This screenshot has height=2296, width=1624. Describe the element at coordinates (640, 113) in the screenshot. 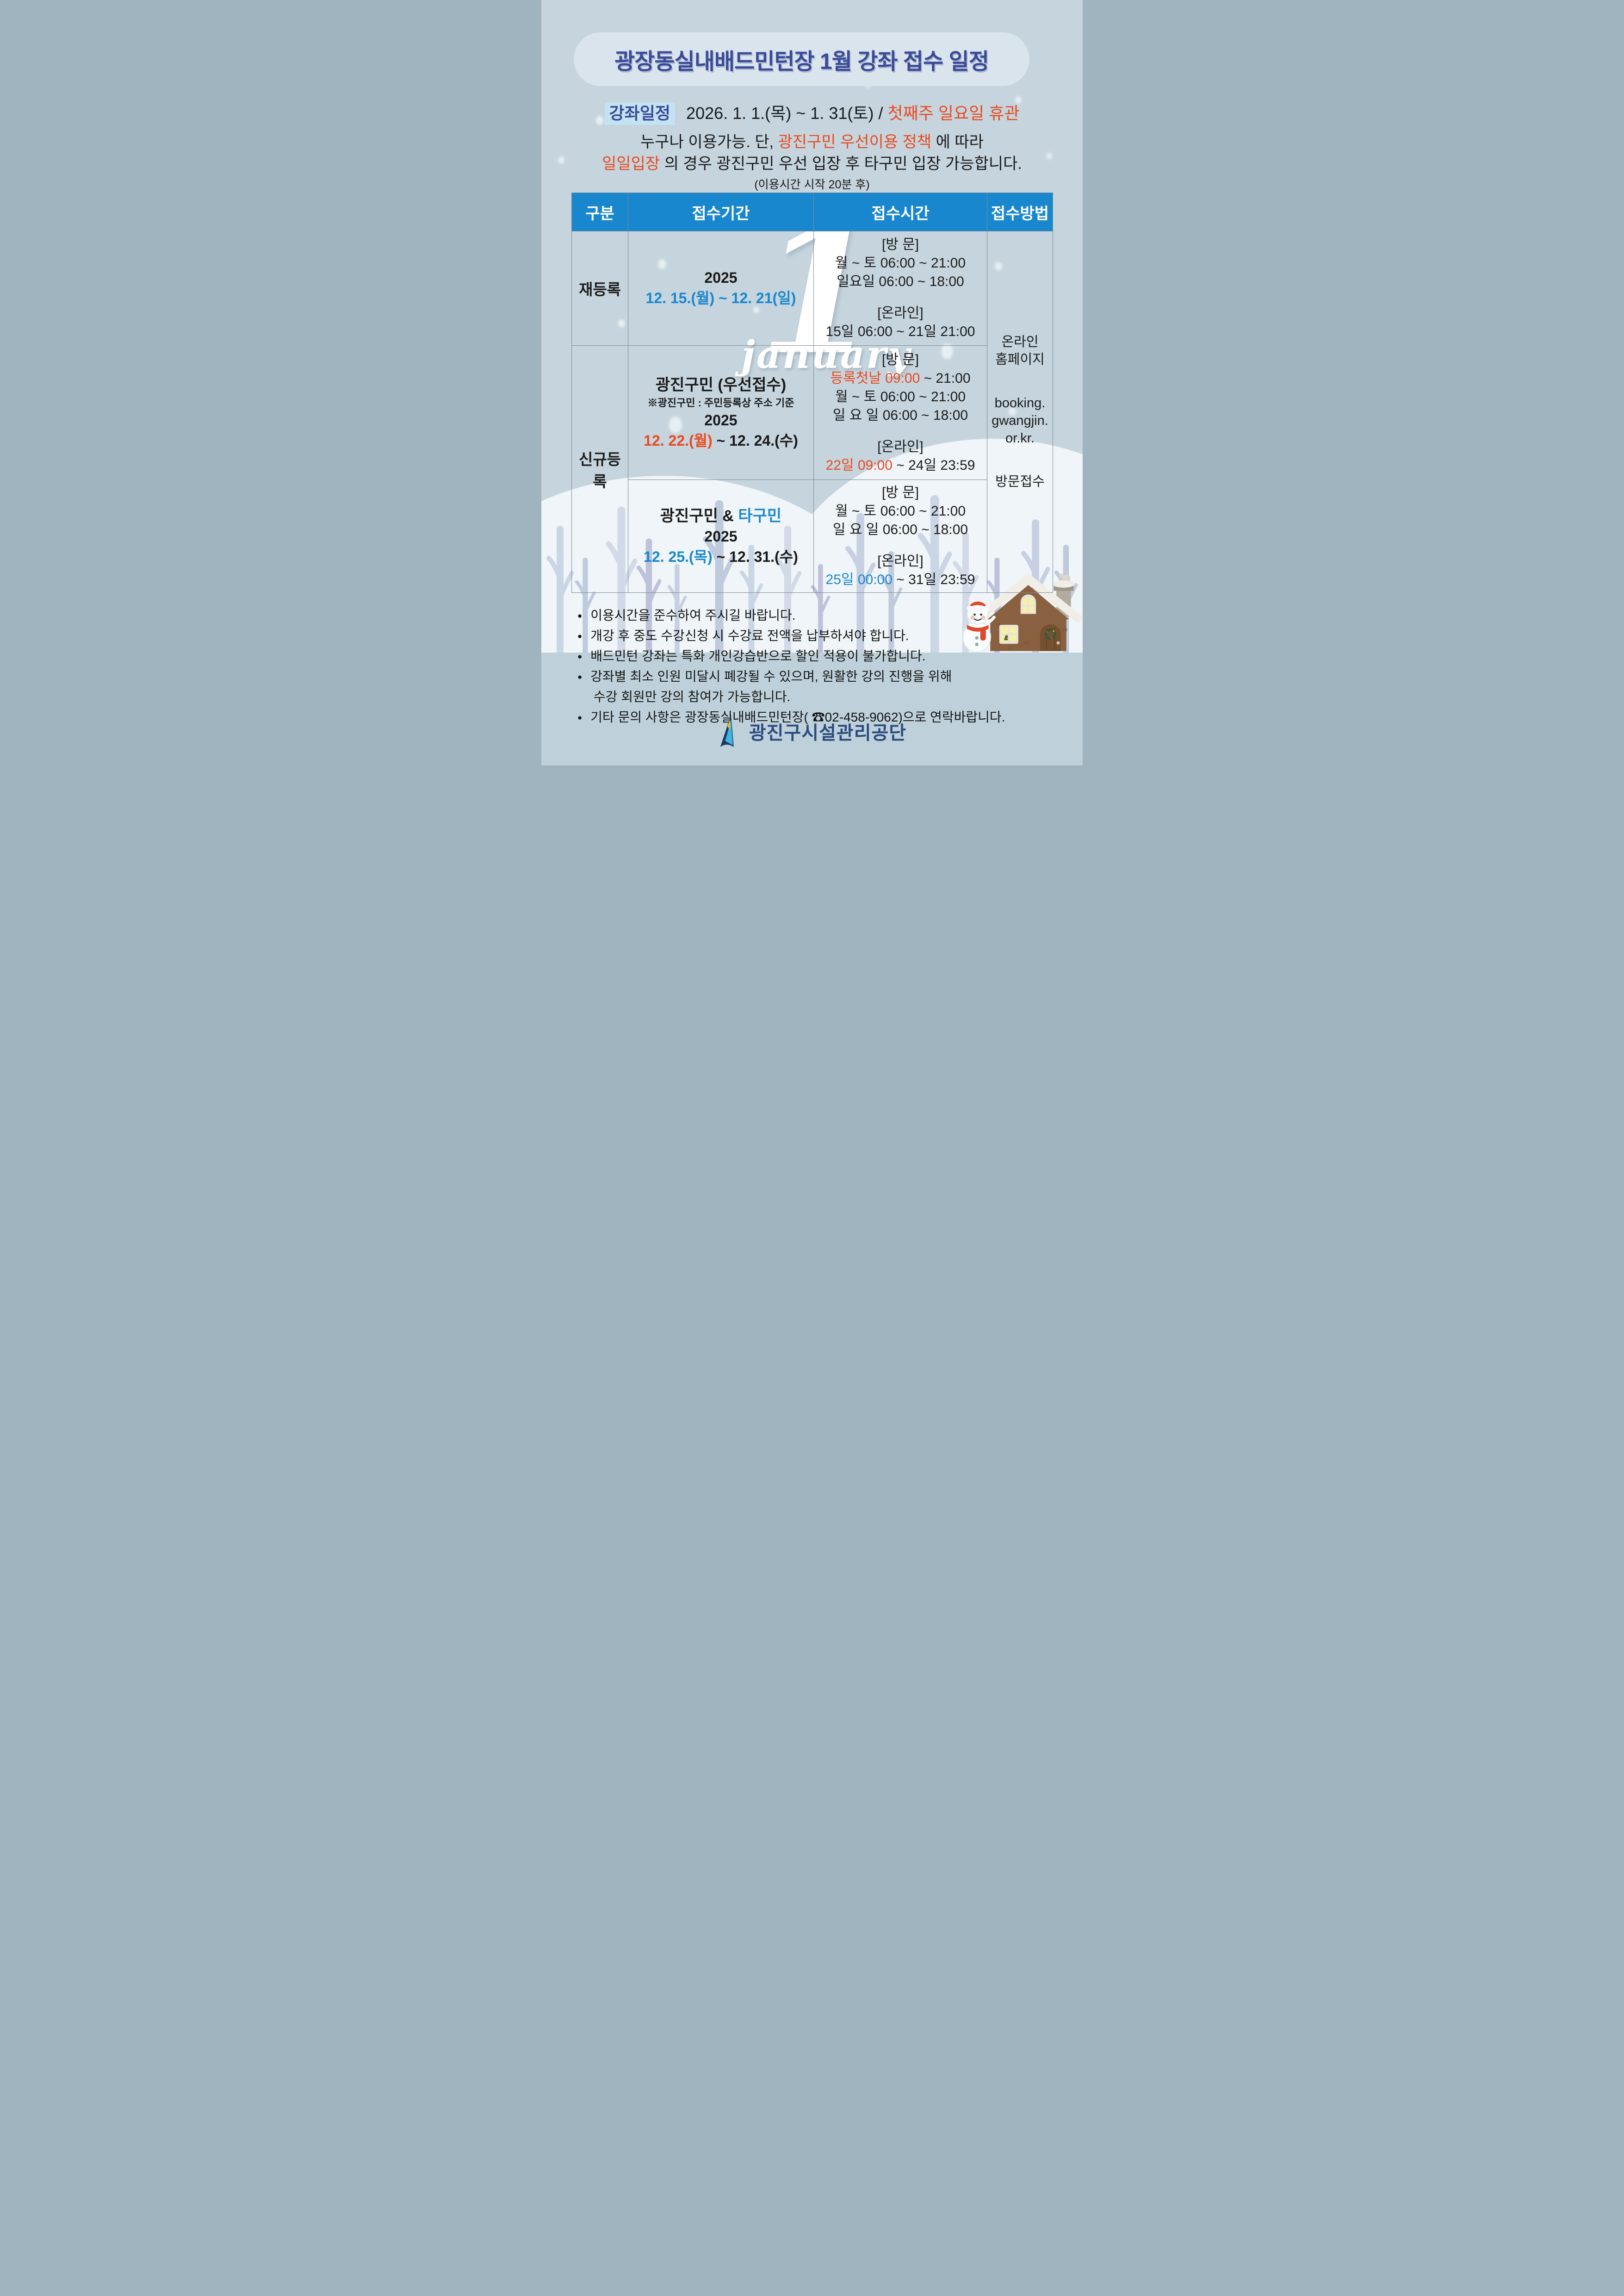

I see `schedule-badge: 강좌일정` at that location.